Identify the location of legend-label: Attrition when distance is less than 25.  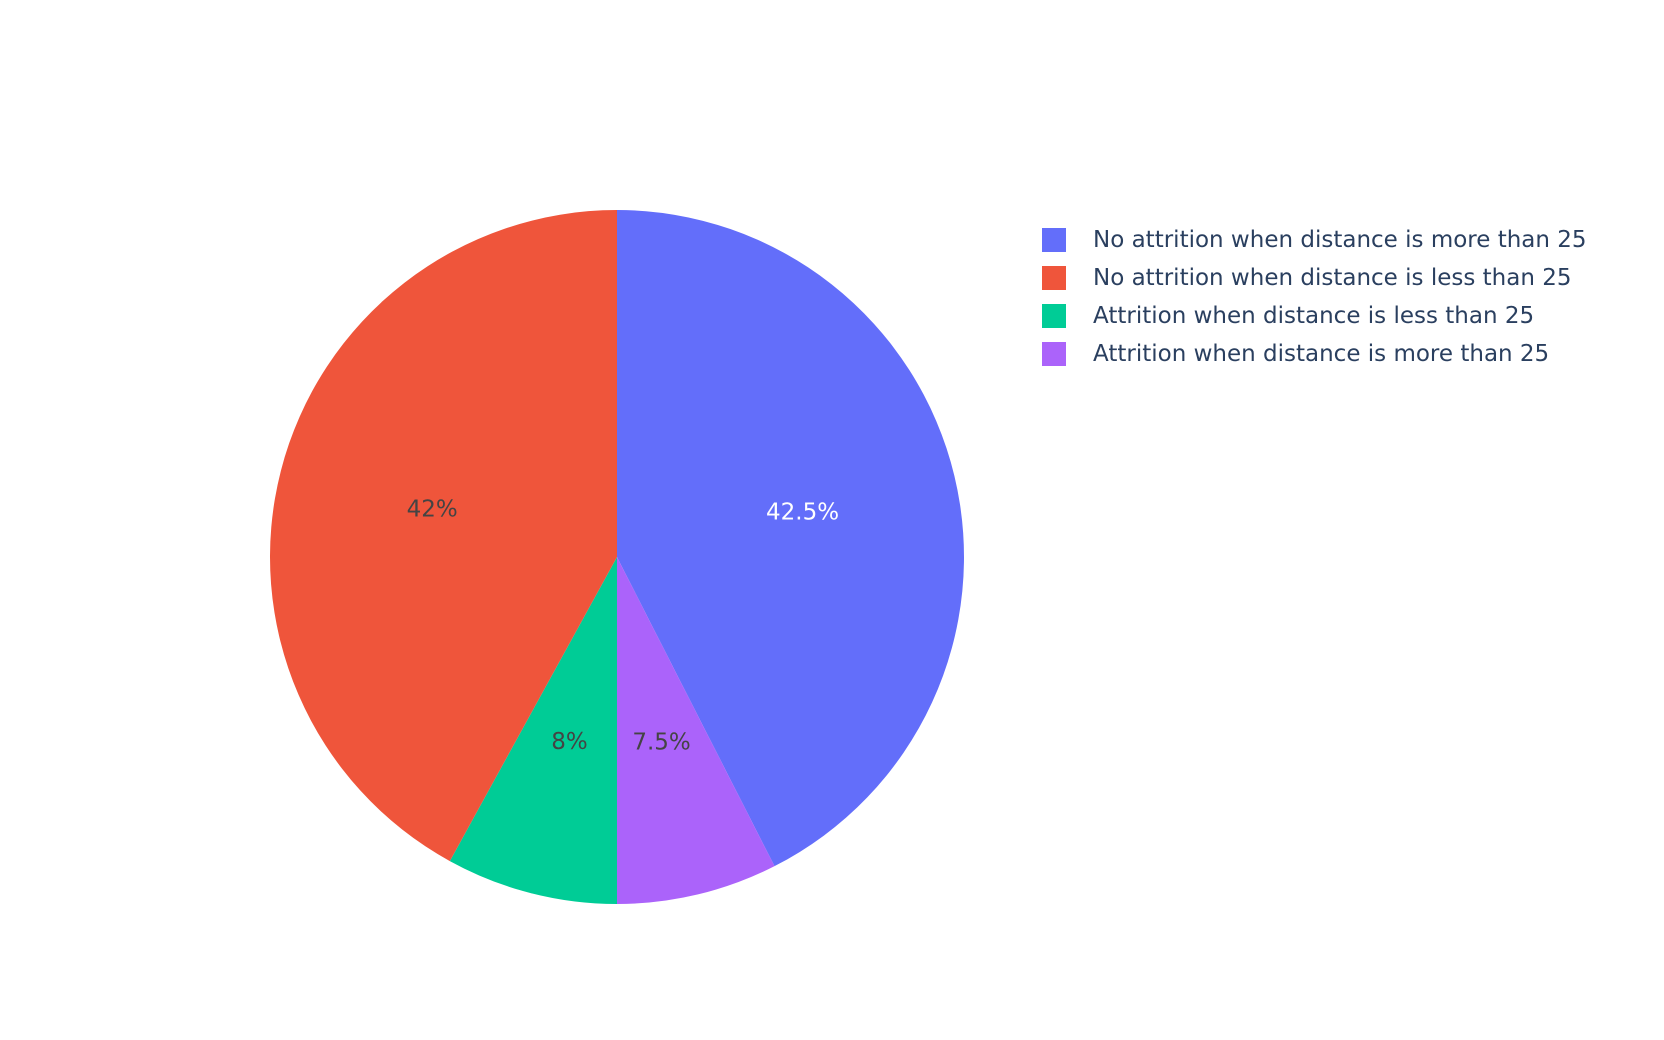
(1313, 316).